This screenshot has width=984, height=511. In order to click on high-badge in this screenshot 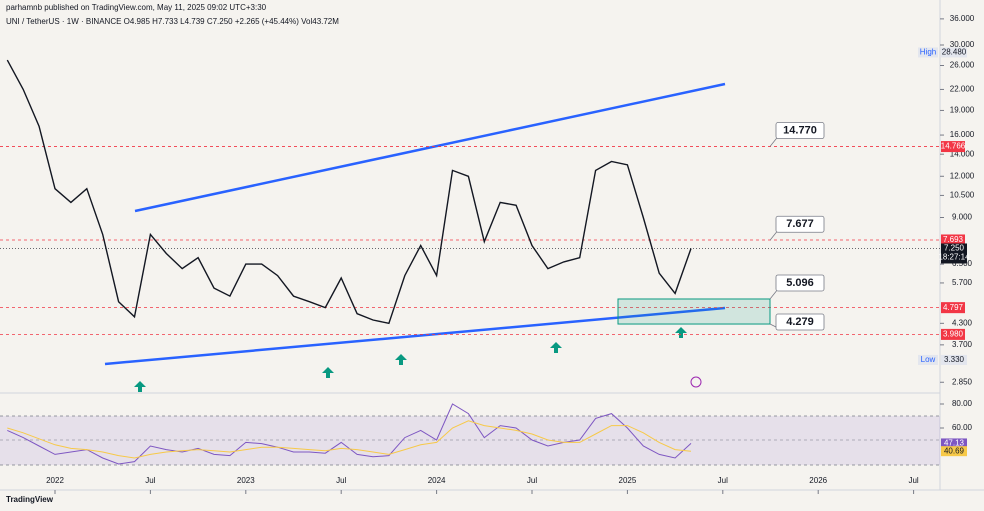, I will do `click(954, 52)`.